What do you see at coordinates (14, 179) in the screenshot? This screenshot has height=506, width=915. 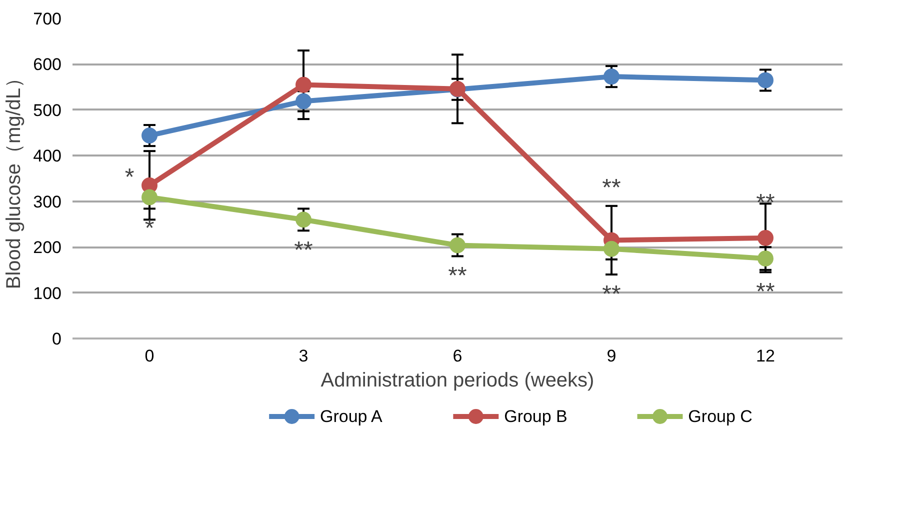 I see `y-axis-title: Blood glucose（mg/dL）` at bounding box center [14, 179].